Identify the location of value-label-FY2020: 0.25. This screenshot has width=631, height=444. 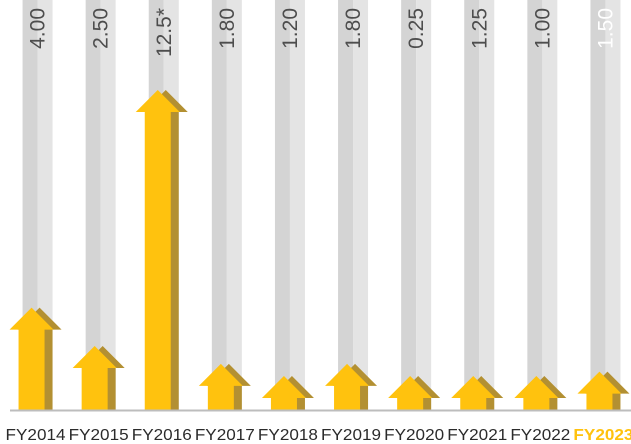
(416, 28).